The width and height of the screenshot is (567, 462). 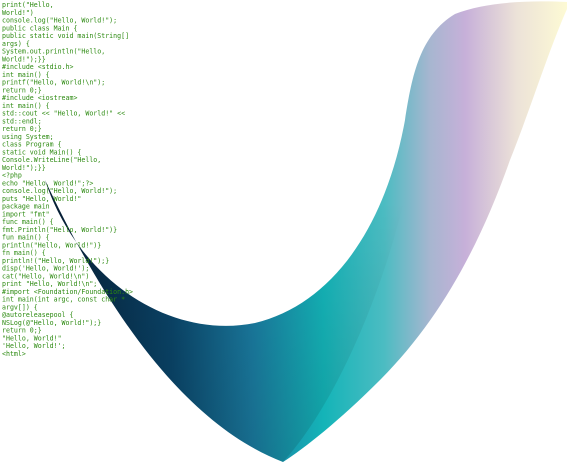 What do you see at coordinates (65, 36) in the screenshot?
I see `code-line: public static void main(String[]` at bounding box center [65, 36].